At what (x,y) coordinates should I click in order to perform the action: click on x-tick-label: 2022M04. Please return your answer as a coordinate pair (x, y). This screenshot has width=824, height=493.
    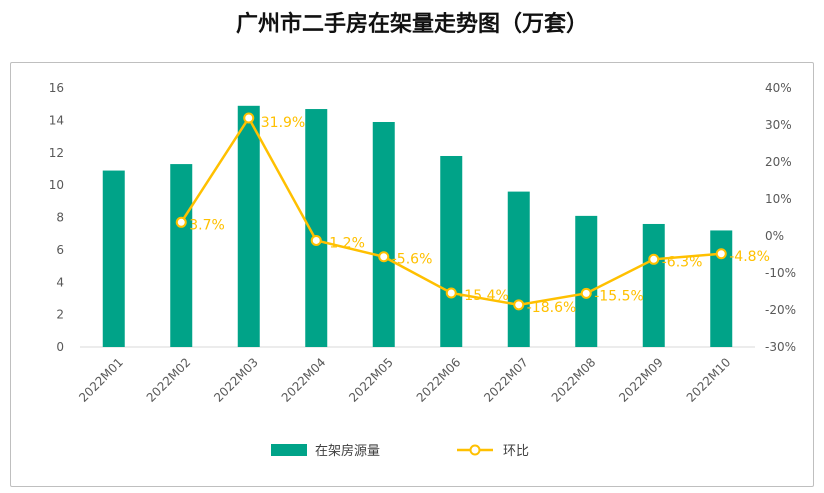
    Looking at the image, I should click on (304, 380).